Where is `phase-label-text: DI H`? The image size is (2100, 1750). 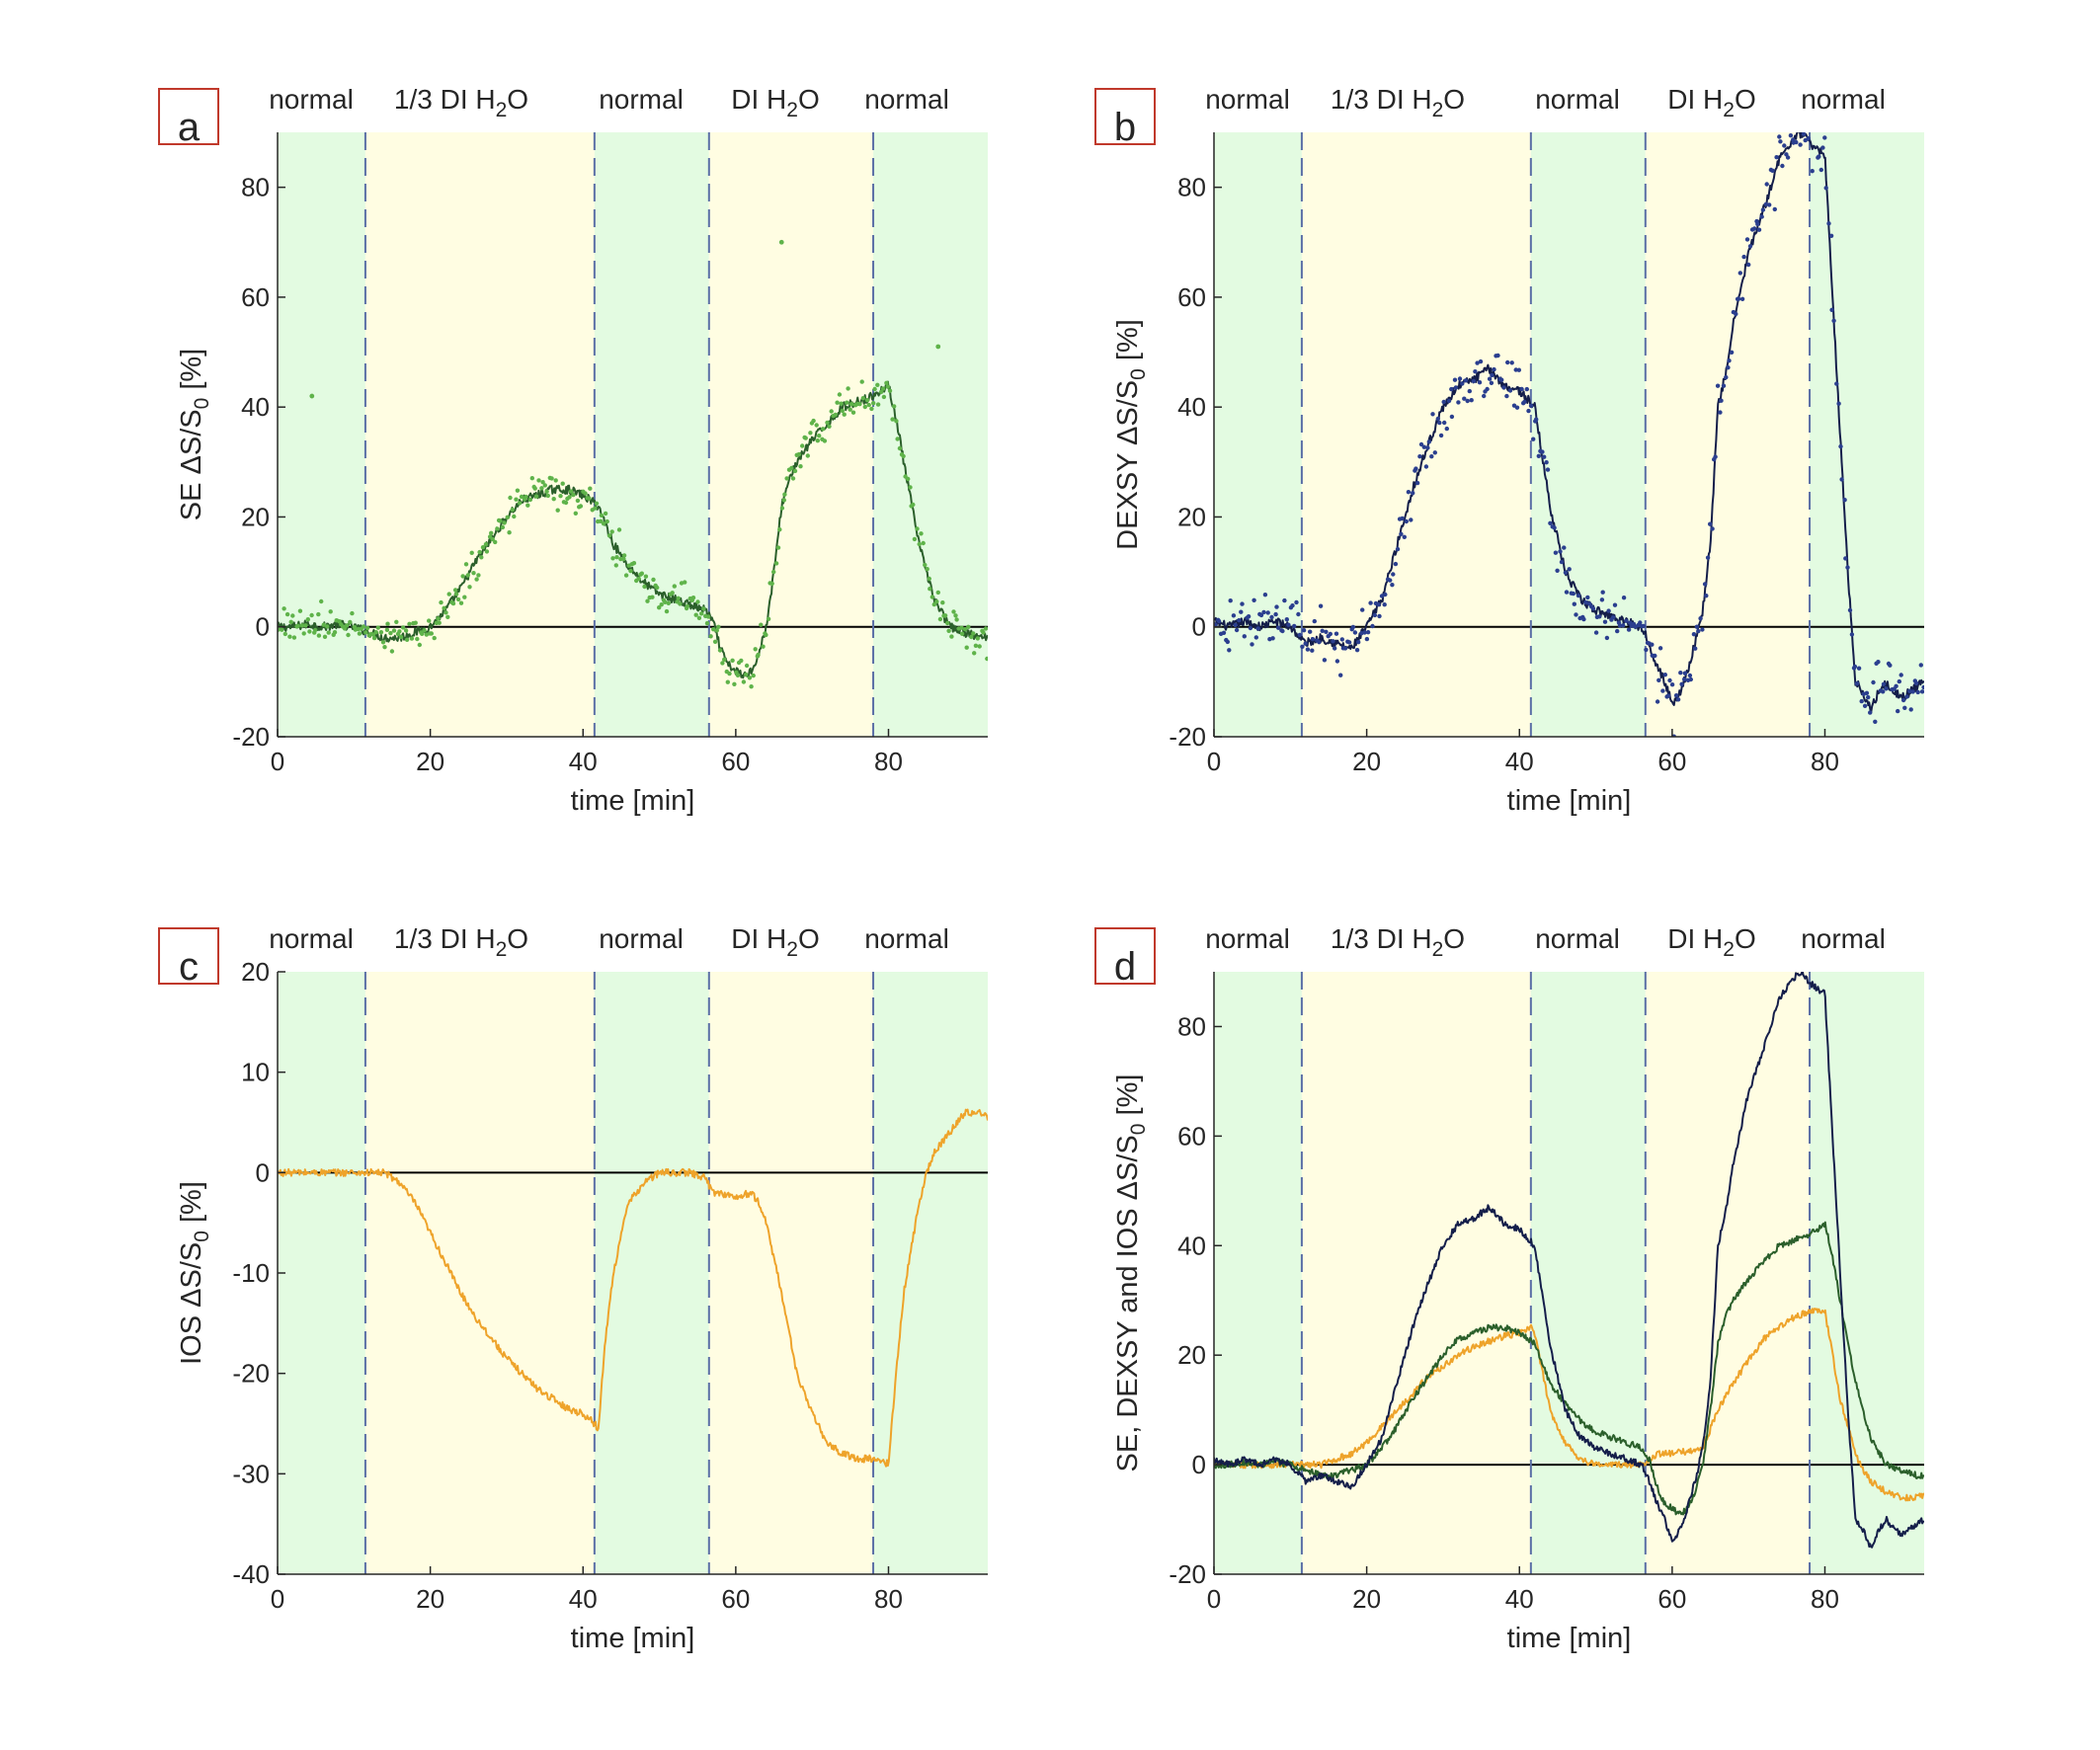 phase-label-text: DI H is located at coordinates (1695, 939).